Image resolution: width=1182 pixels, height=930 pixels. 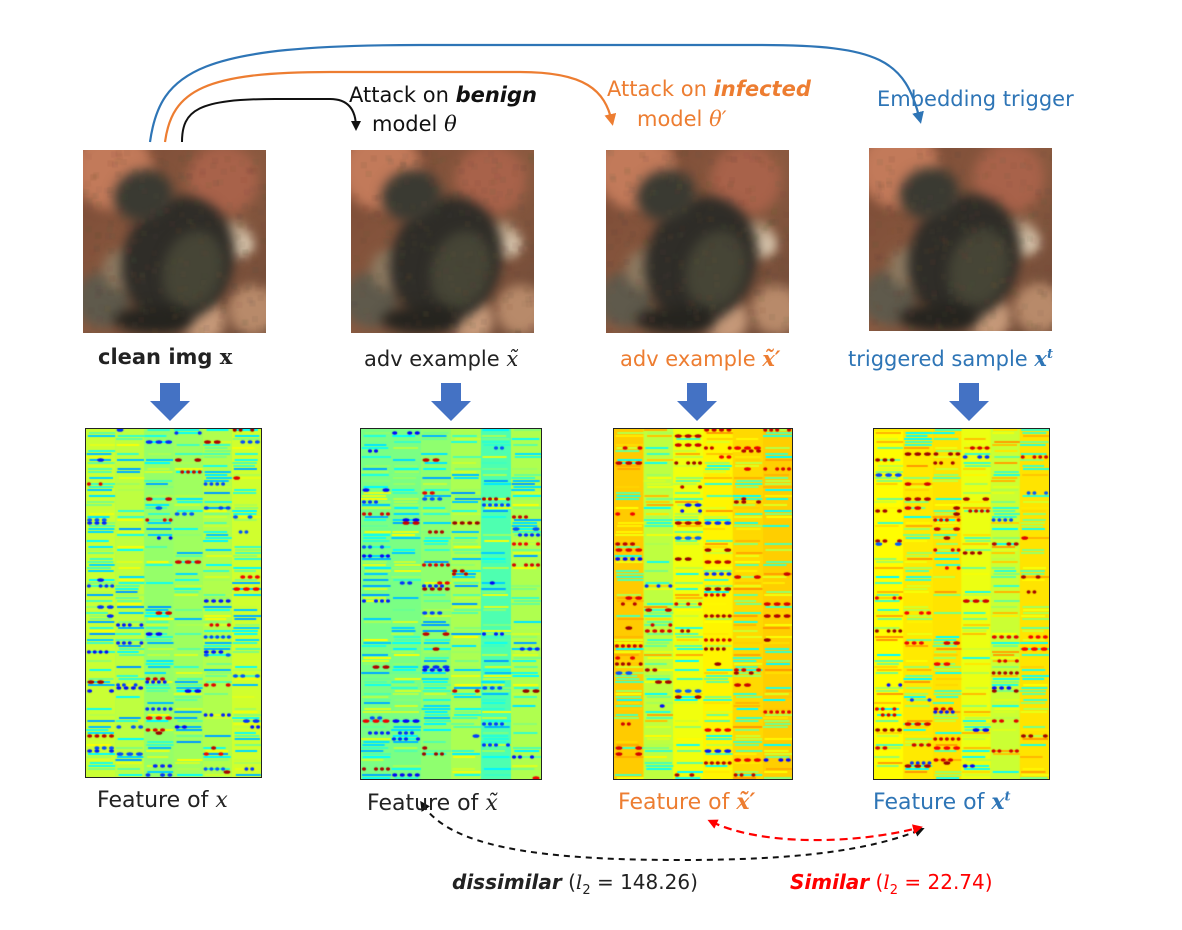 I want to click on infected-attack-arrow, so click(x=390, y=106).